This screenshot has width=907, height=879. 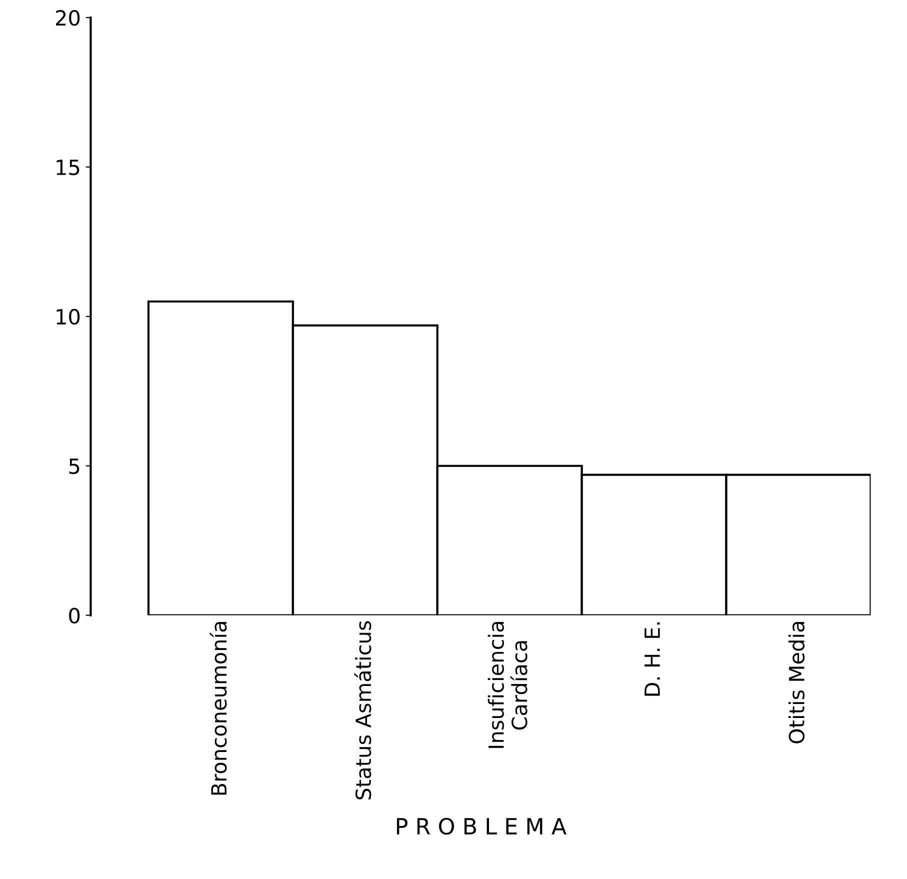 What do you see at coordinates (68, 316) in the screenshot?
I see `y-tick-label: 10` at bounding box center [68, 316].